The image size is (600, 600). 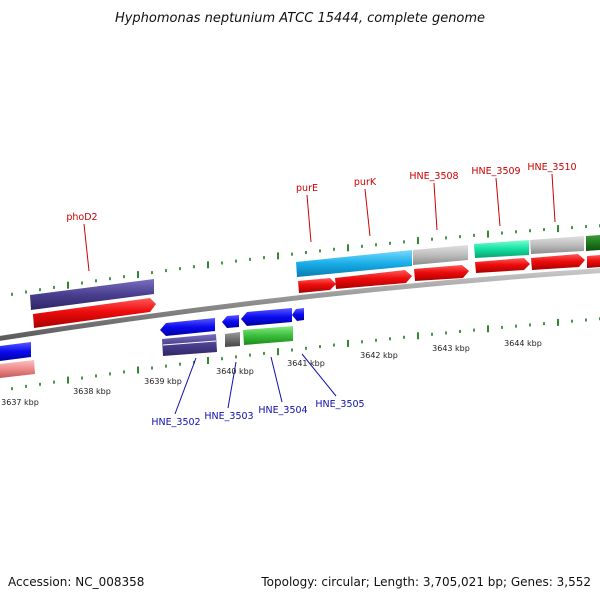 I want to click on leader-purE, so click(x=309, y=218).